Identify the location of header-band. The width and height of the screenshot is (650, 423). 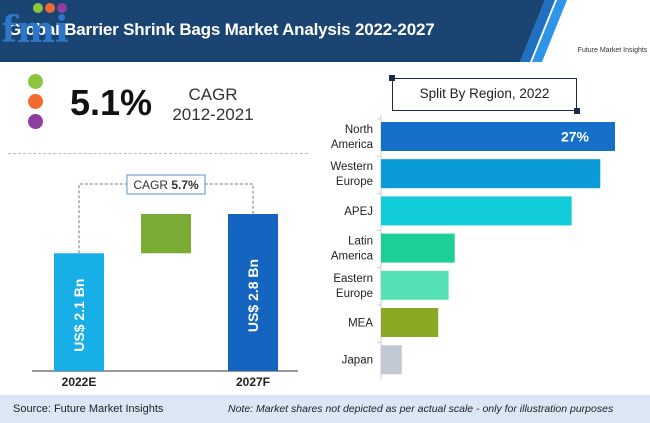
(283, 31).